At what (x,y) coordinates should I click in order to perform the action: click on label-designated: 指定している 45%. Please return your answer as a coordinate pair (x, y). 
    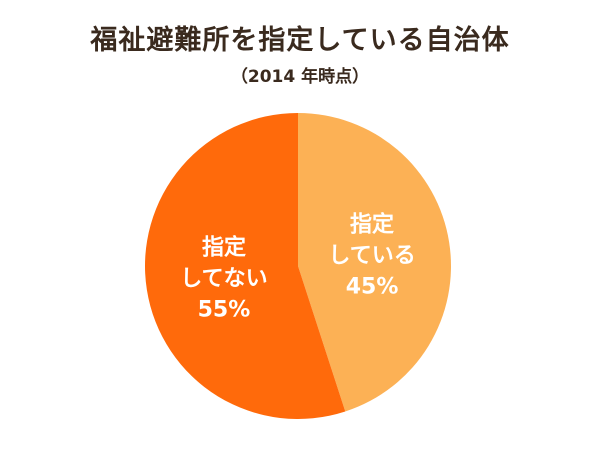
    Looking at the image, I should click on (371, 255).